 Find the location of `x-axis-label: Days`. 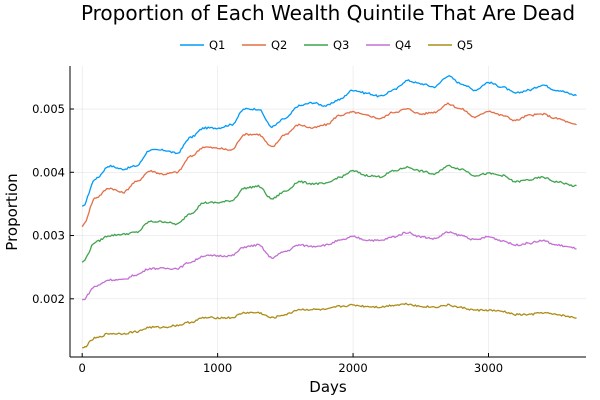

x-axis-label: Days is located at coordinates (328, 387).